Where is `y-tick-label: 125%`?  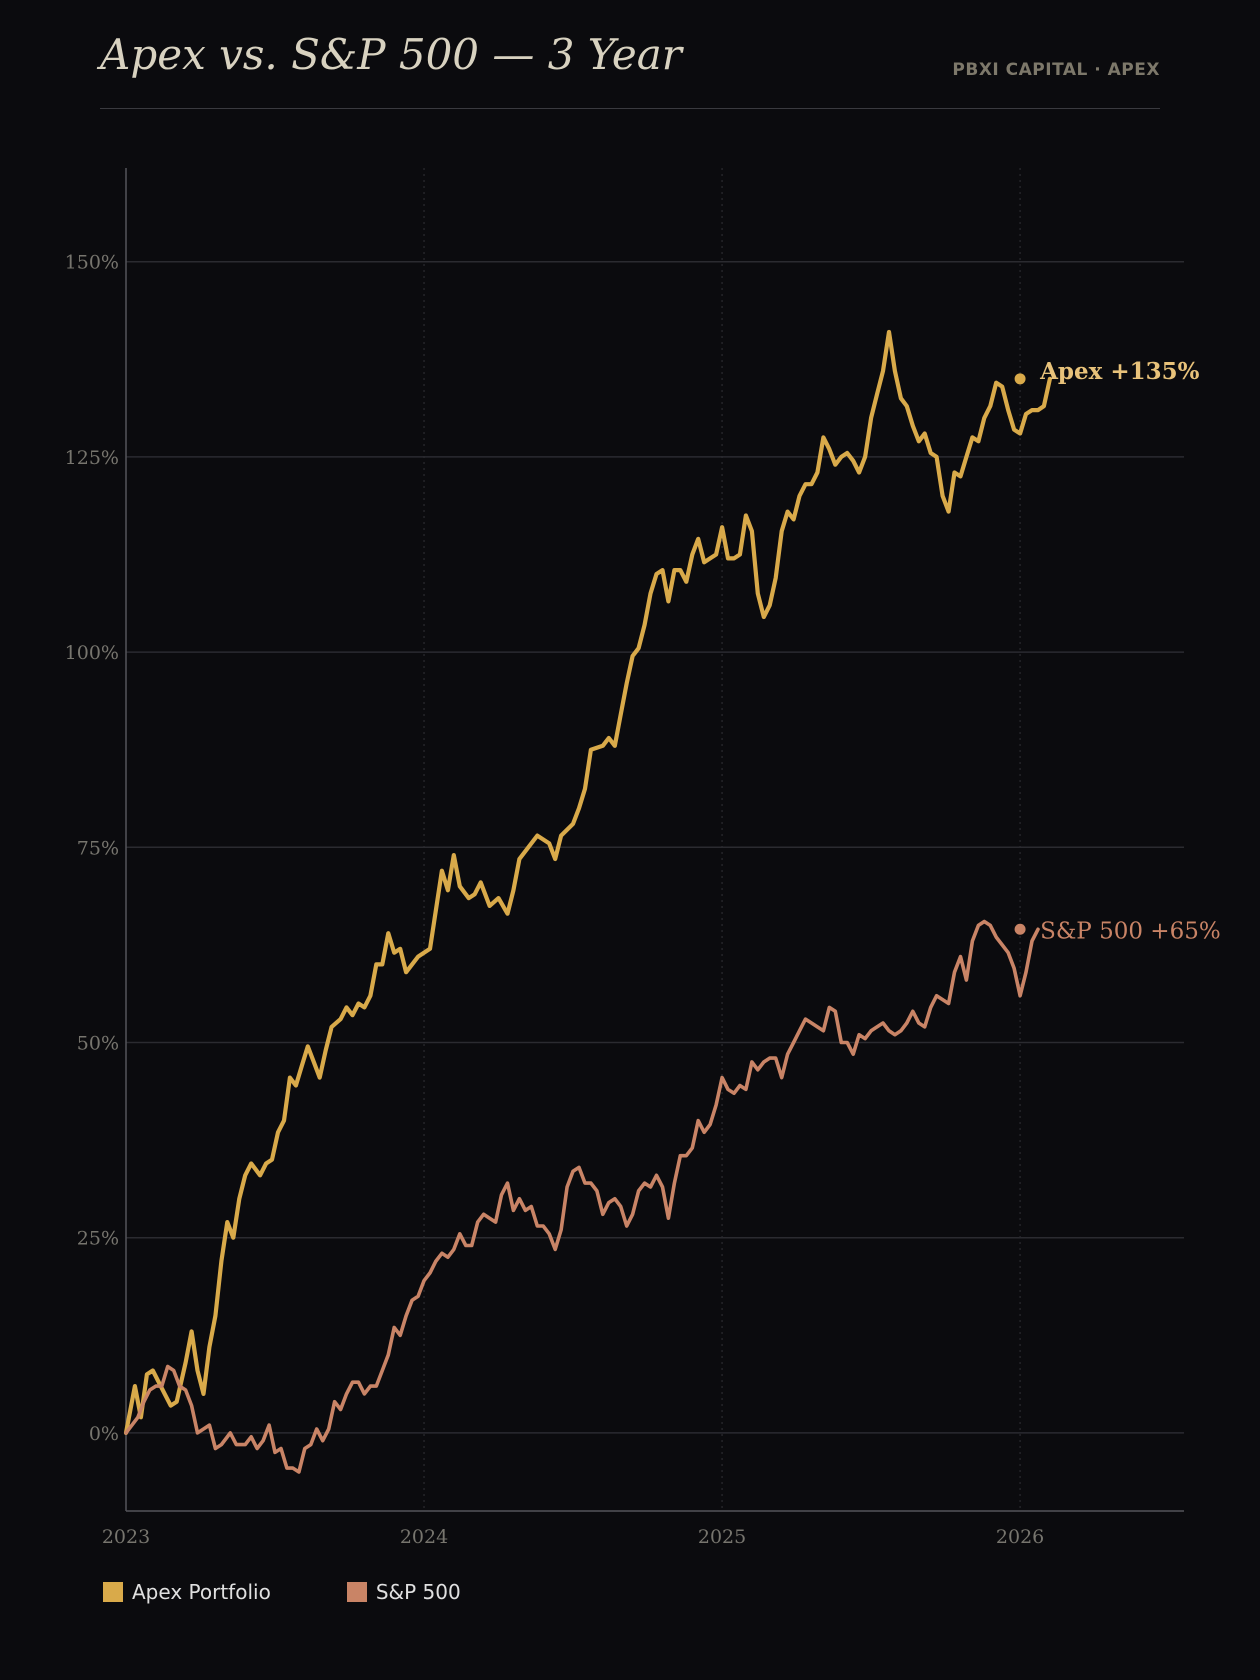 y-tick-label: 125% is located at coordinates (92, 458).